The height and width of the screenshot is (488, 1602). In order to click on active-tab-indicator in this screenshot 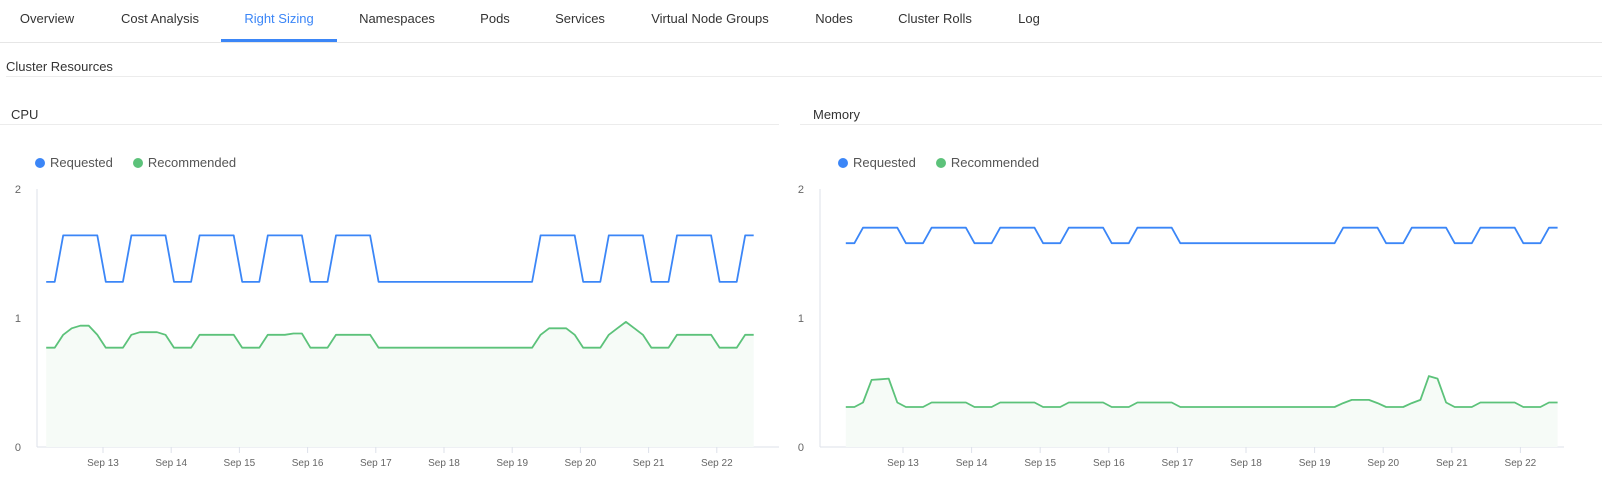, I will do `click(279, 40)`.